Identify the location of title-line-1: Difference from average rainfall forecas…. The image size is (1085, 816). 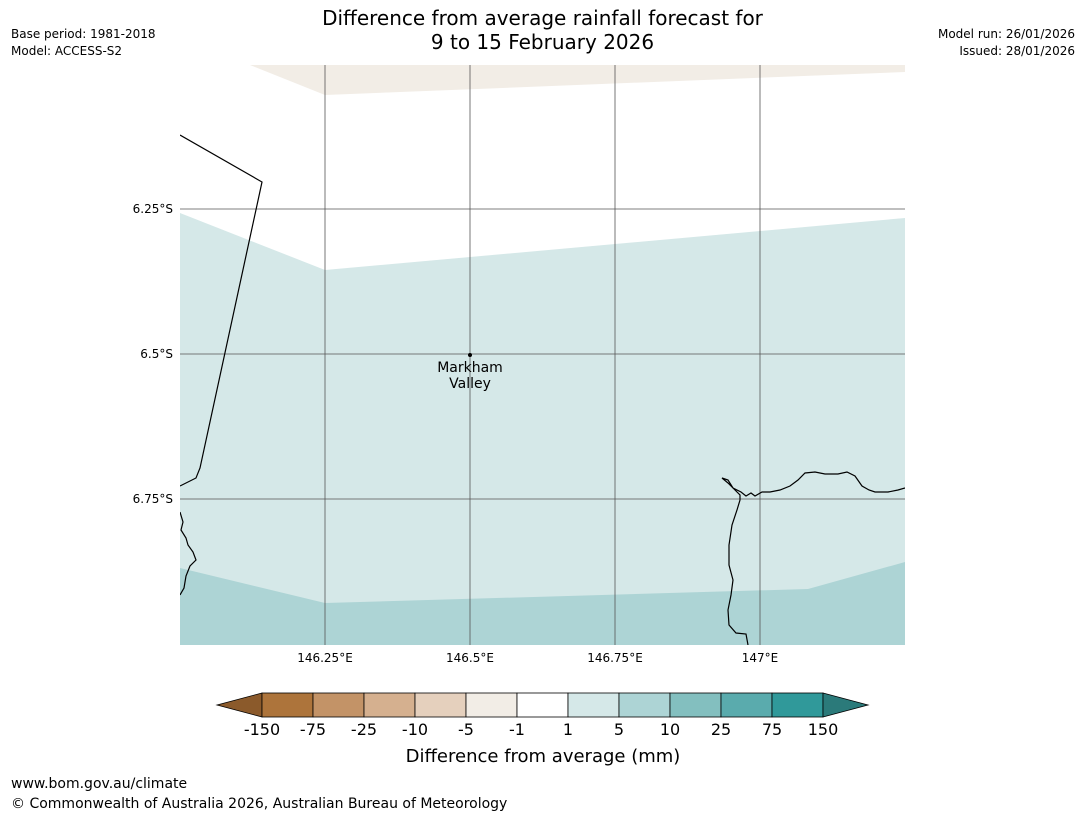
(542, 18).